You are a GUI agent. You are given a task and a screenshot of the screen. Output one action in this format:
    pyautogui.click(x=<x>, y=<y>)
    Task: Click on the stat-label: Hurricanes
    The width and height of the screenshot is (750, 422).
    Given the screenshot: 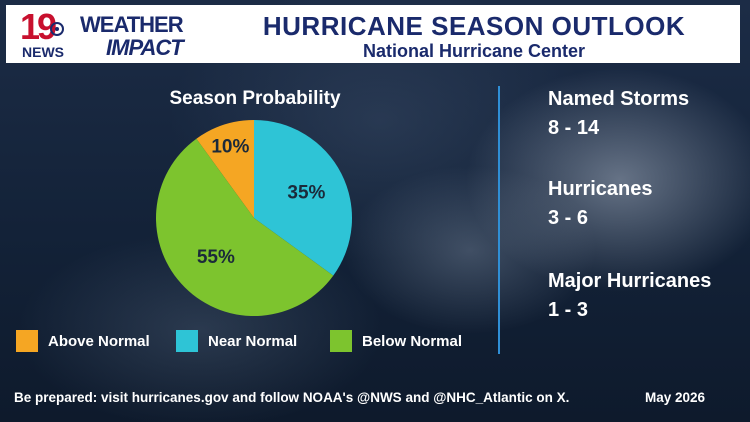 What is the action you would take?
    pyautogui.click(x=600, y=189)
    